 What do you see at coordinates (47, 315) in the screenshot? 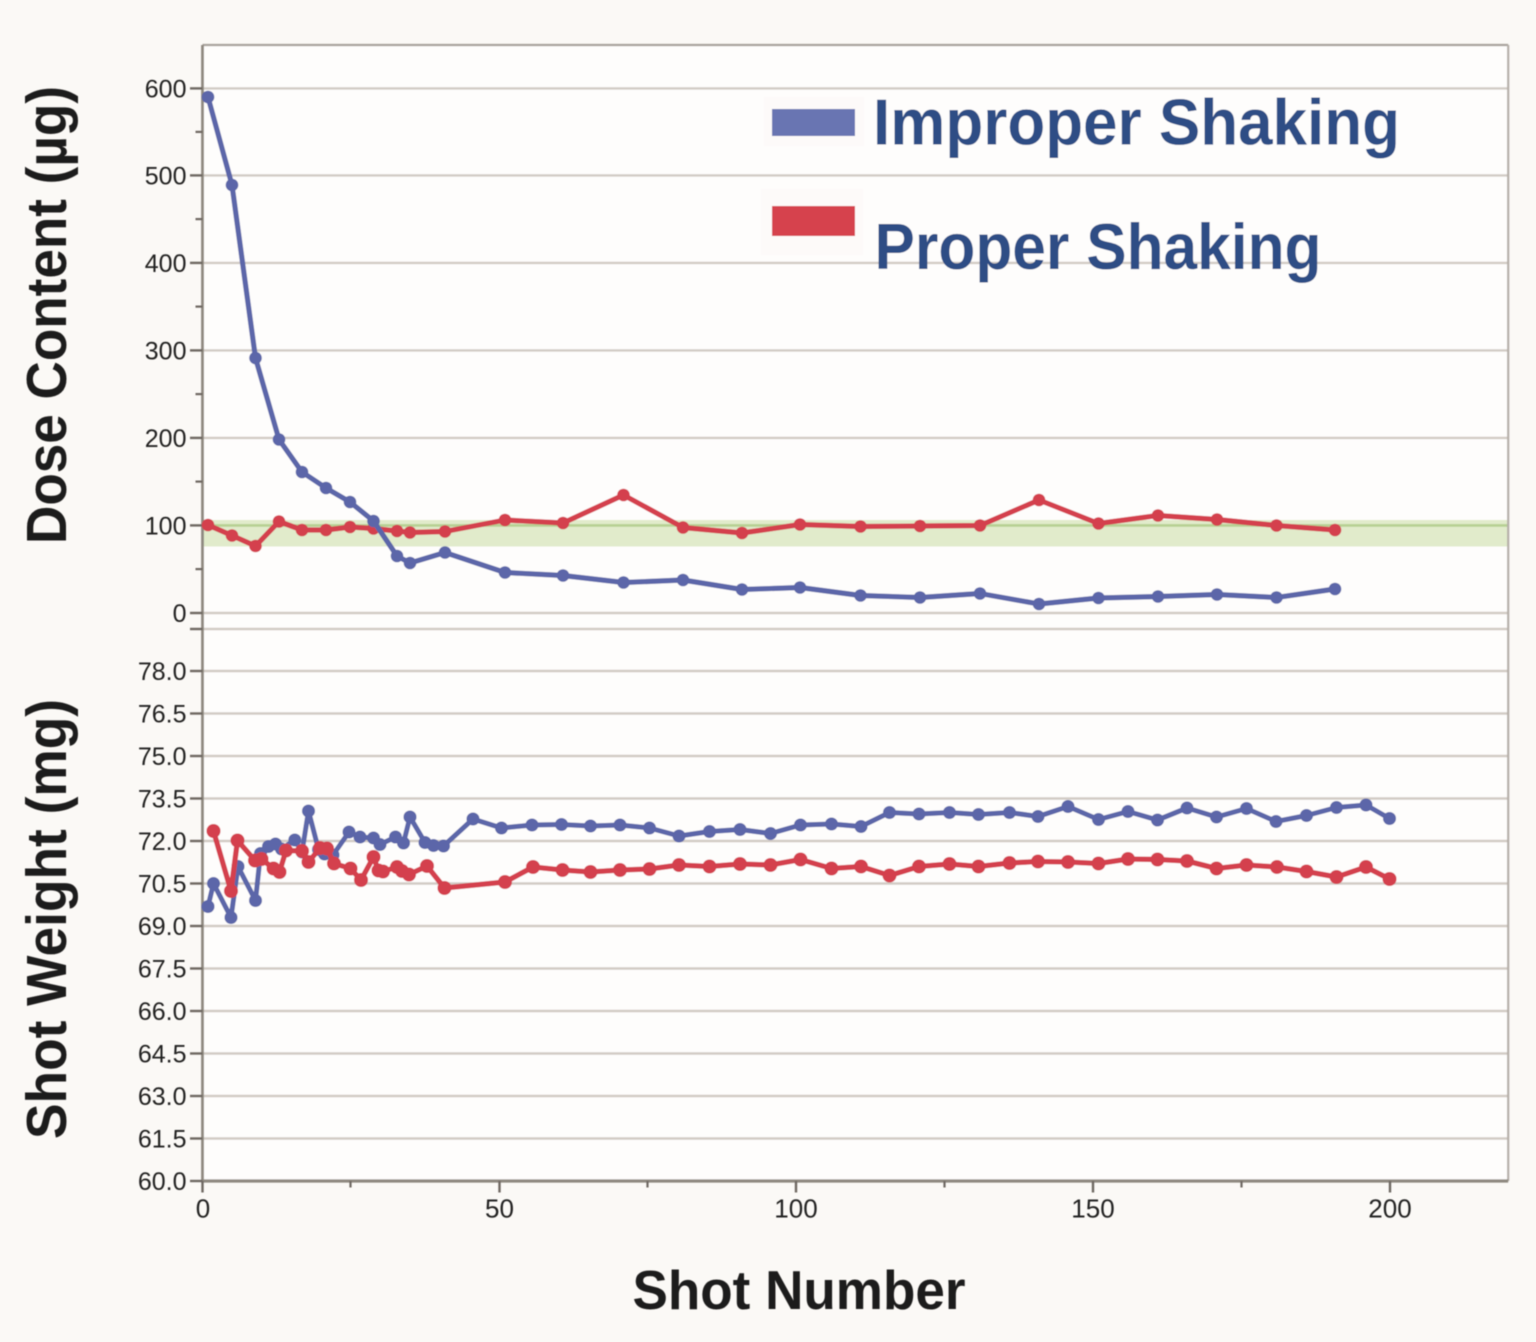
I see `svg-text: Dose Content (µg)` at bounding box center [47, 315].